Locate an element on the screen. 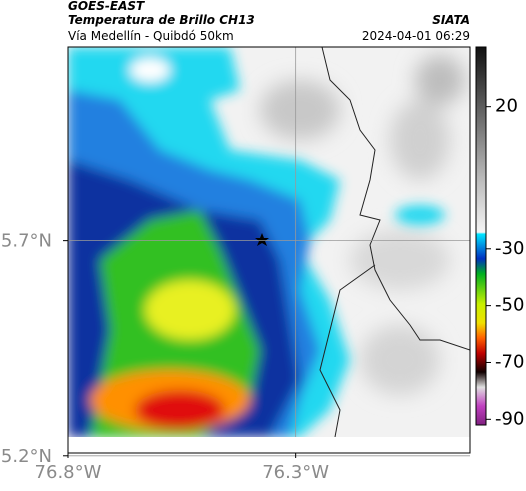 This screenshot has width=526, height=491. brand: SIATA is located at coordinates (451, 20).